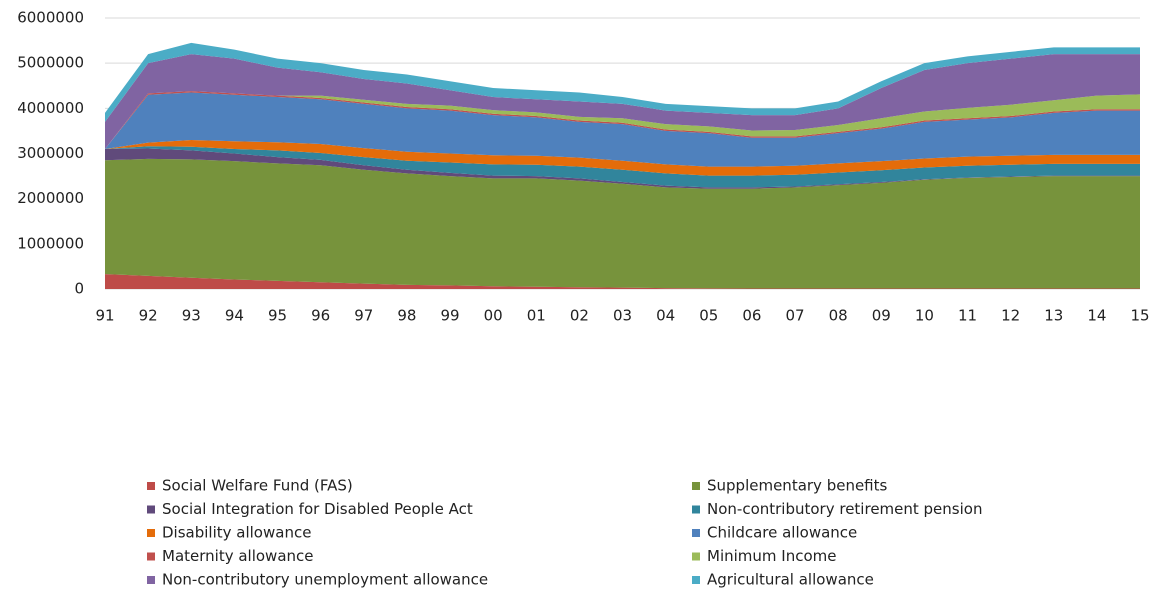 This screenshot has width=1156, height=594. What do you see at coordinates (406, 316) in the screenshot?
I see `x-tick-label: 98` at bounding box center [406, 316].